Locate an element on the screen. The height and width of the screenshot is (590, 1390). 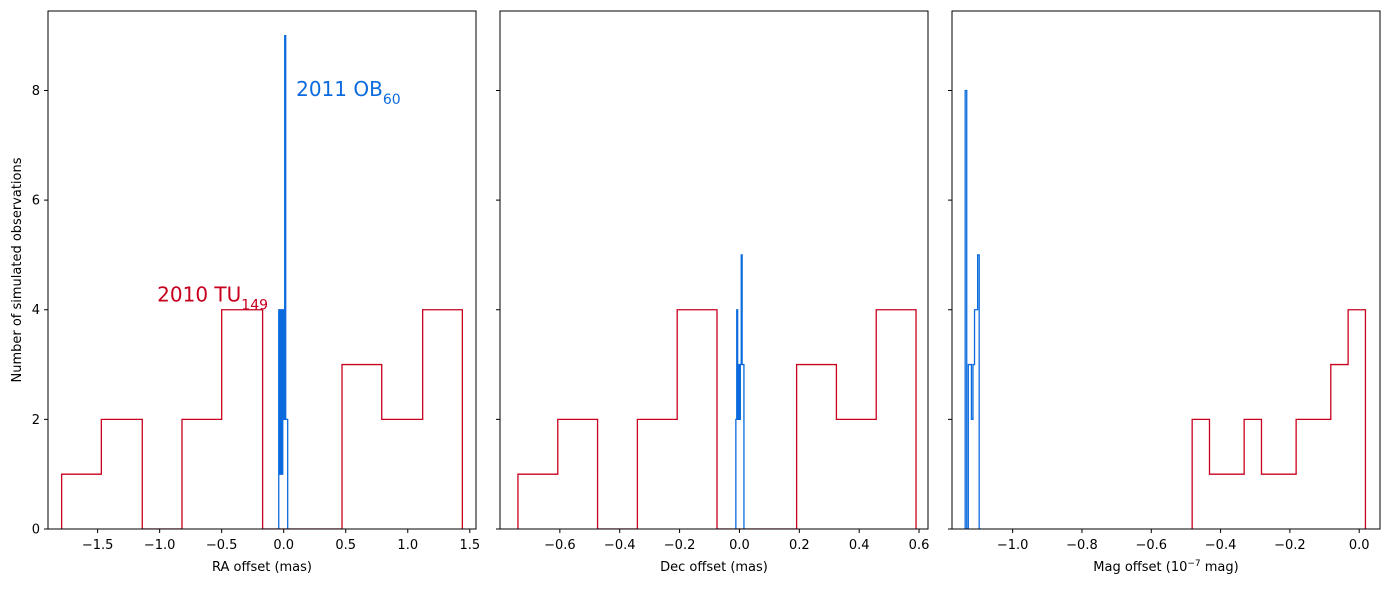
series-annotation: 2011 OB60 is located at coordinates (348, 92).